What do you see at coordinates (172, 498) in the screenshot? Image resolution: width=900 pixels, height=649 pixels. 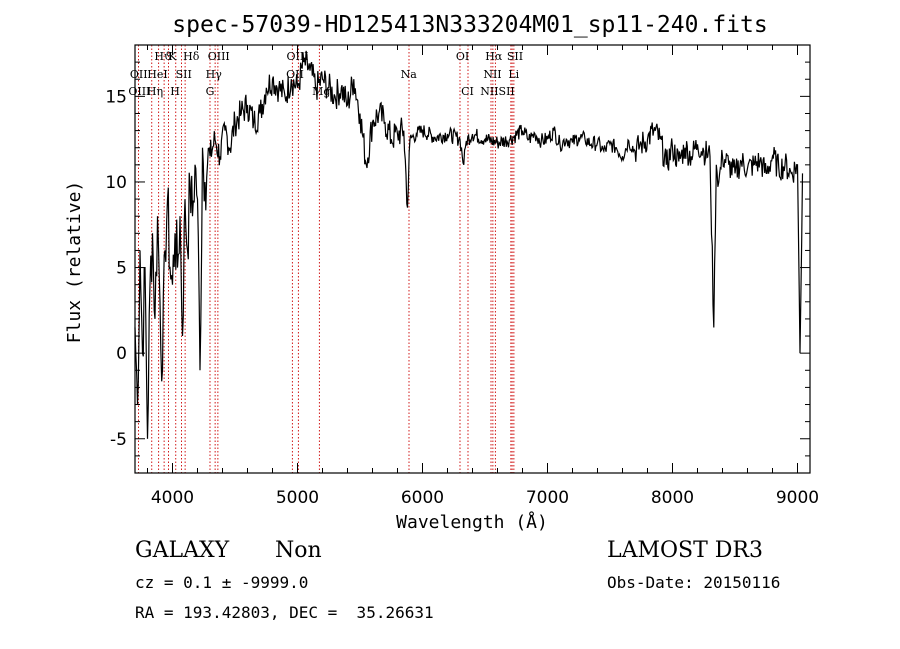 I see `x-tick-label: 4000` at bounding box center [172, 498].